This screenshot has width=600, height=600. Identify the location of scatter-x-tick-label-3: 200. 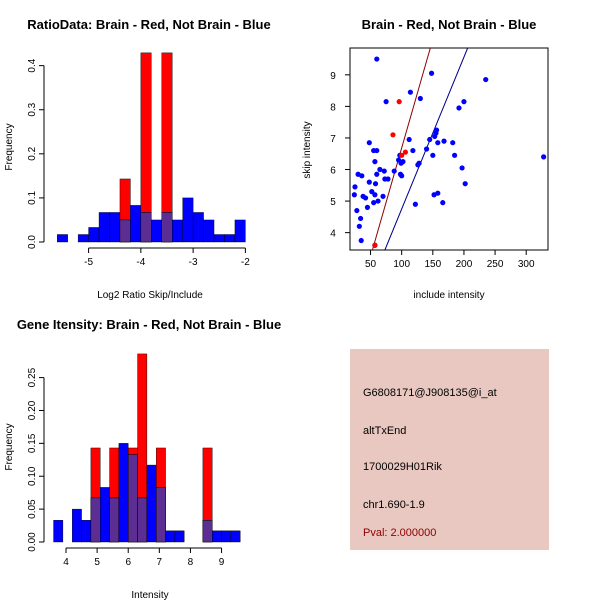
(464, 264).